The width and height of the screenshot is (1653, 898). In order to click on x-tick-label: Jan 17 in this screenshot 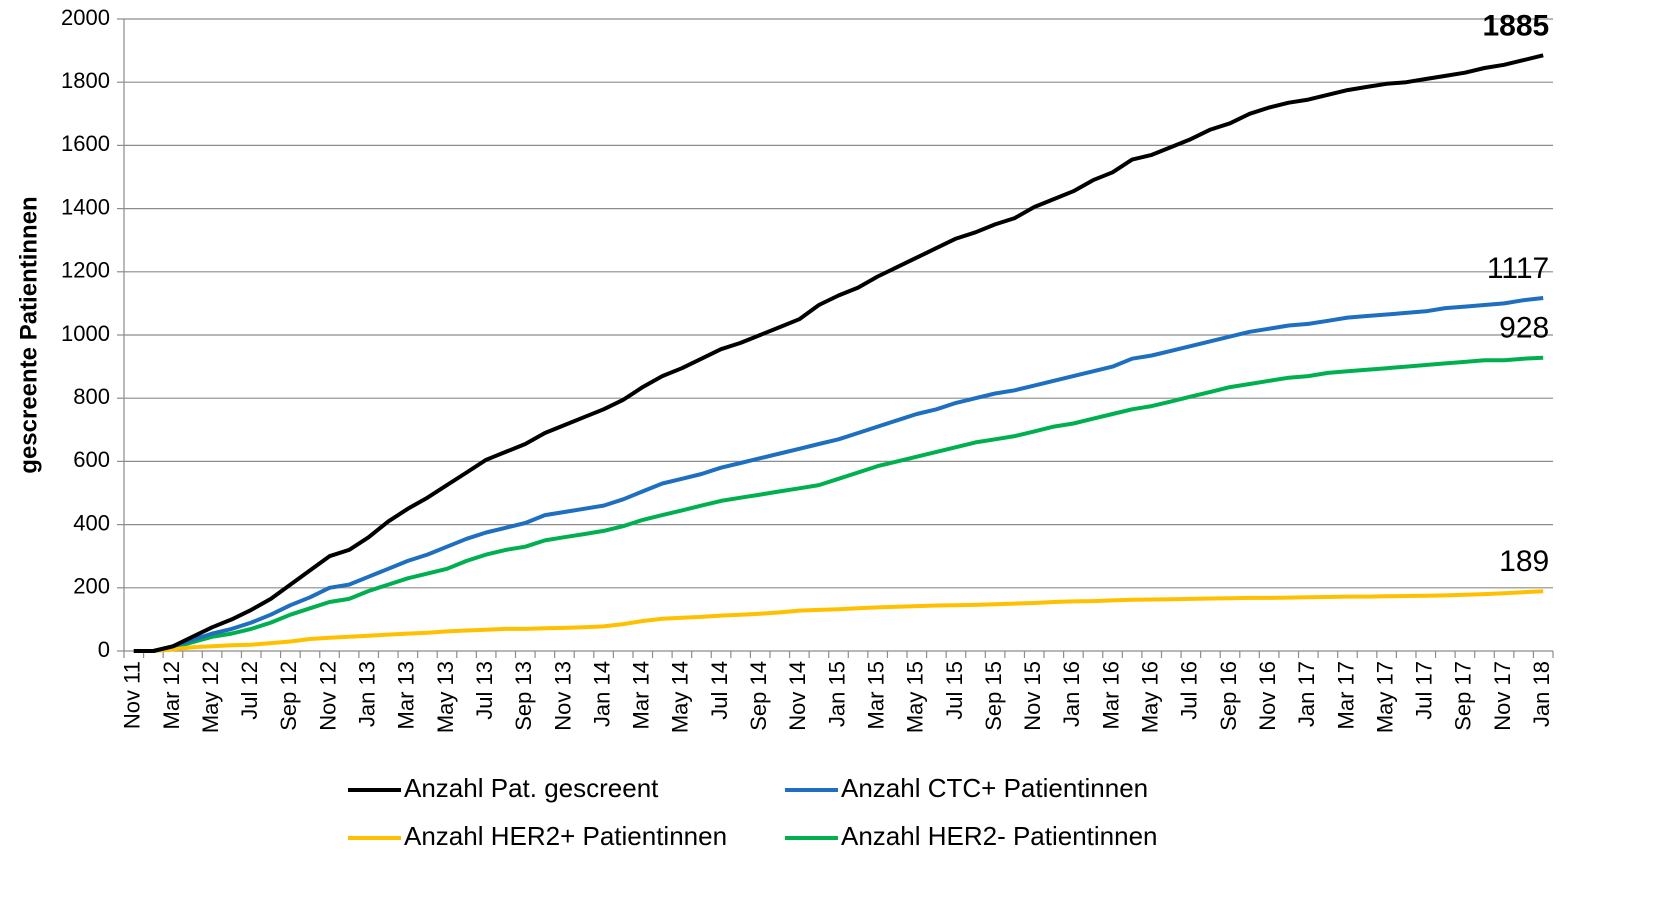, I will do `click(1306, 694)`.